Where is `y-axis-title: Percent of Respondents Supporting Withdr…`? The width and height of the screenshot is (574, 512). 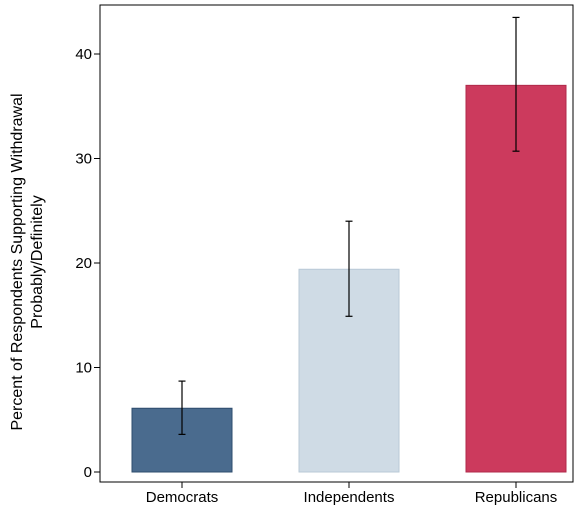
y-axis-title: Percent of Respondents Supporting Withdr… is located at coordinates (27, 261).